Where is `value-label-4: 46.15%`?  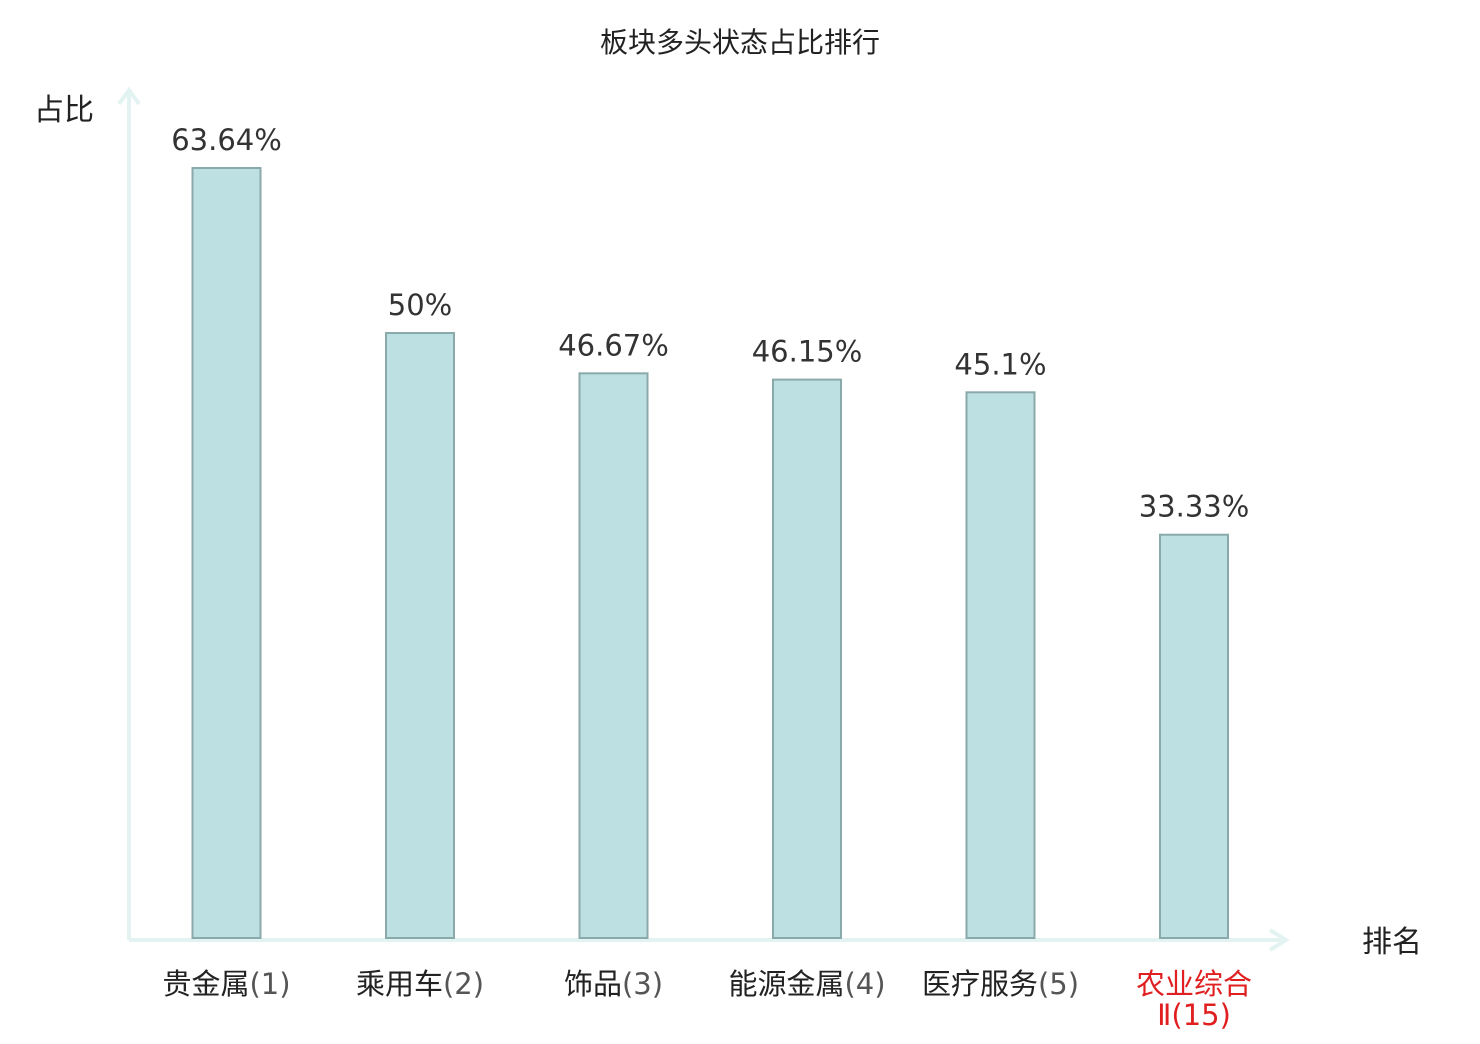
value-label-4: 46.15% is located at coordinates (807, 352).